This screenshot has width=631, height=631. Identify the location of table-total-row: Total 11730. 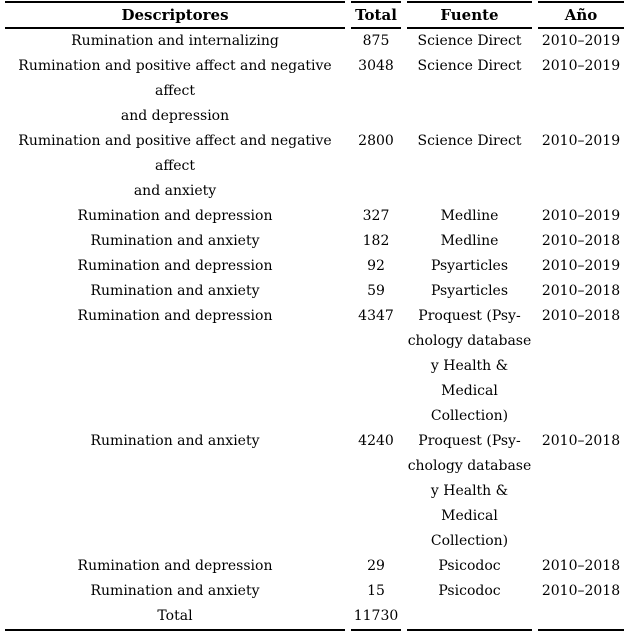
(314, 617).